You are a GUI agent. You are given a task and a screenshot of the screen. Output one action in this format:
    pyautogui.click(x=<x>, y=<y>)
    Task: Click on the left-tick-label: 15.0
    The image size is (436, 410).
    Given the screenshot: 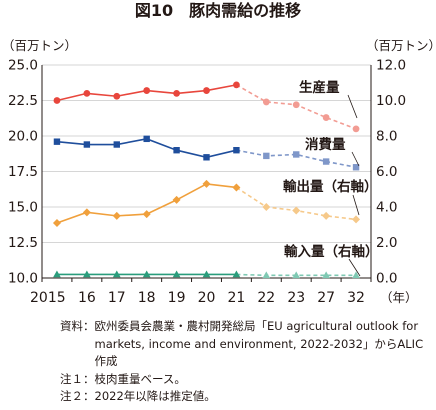 What is the action you would take?
    pyautogui.click(x=23, y=208)
    